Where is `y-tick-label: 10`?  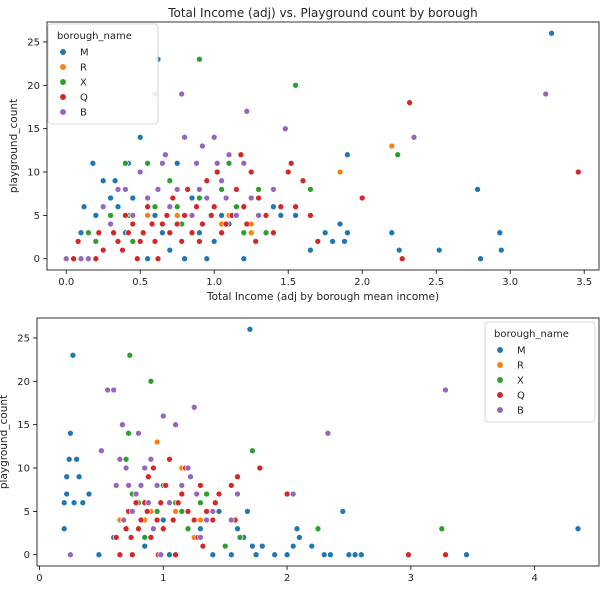 y-tick-label: 10 is located at coordinates (33, 173).